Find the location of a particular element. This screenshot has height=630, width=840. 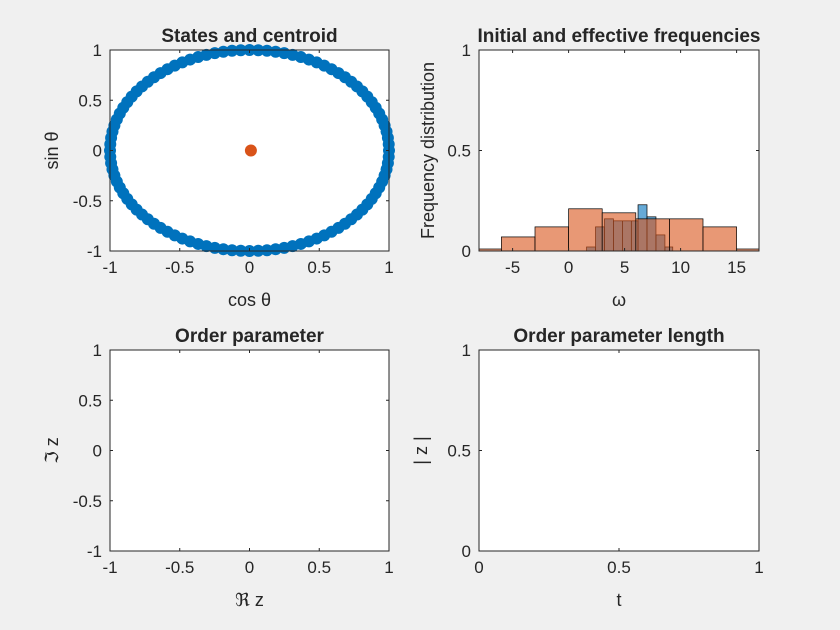

x-axis-label: t is located at coordinates (618, 600).